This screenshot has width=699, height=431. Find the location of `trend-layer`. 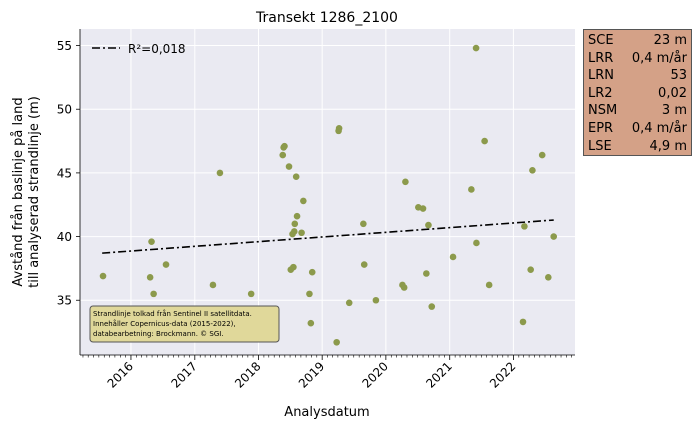

trend-layer is located at coordinates (328, 236).